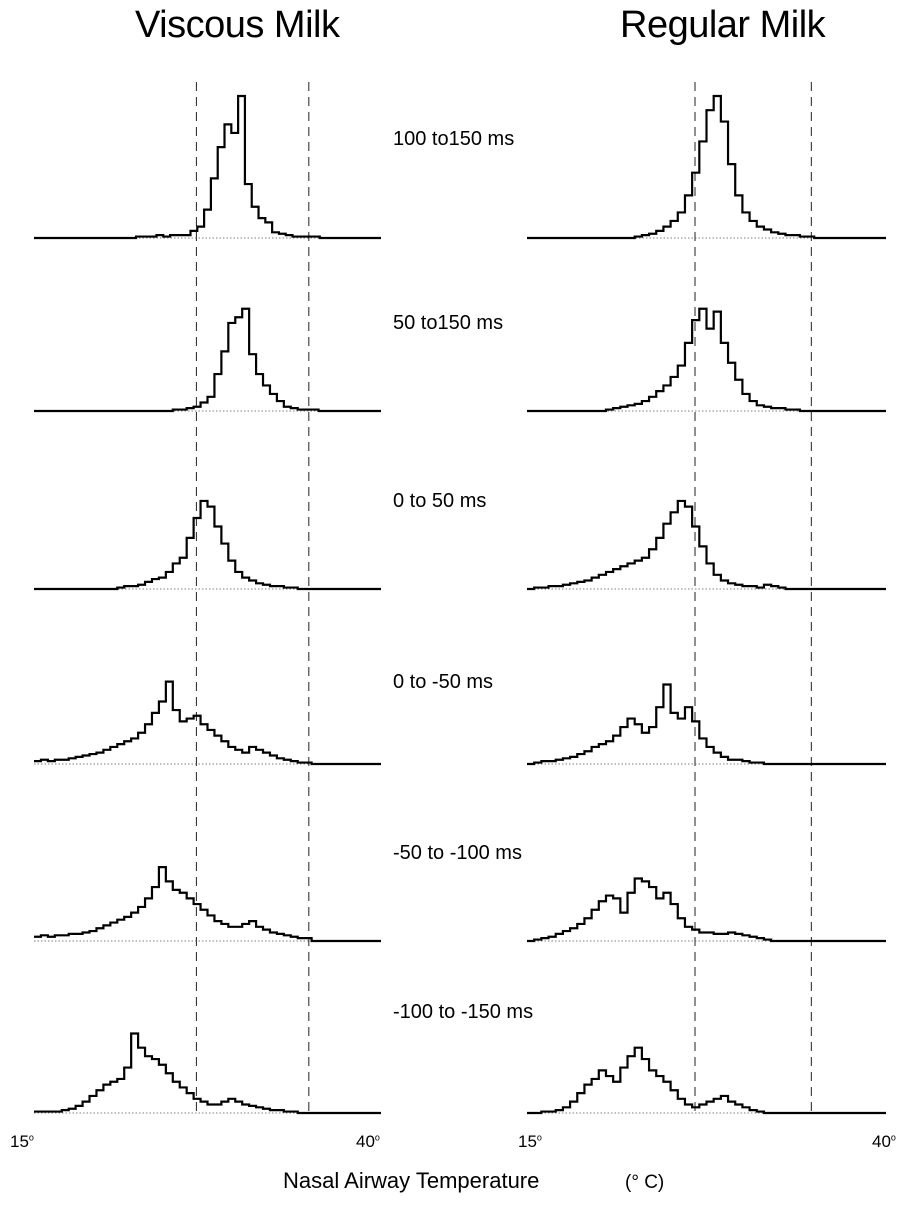 Image resolution: width=918 pixels, height=1221 pixels. What do you see at coordinates (440, 501) in the screenshot?
I see `row-label-3: 0 to 50 ms` at bounding box center [440, 501].